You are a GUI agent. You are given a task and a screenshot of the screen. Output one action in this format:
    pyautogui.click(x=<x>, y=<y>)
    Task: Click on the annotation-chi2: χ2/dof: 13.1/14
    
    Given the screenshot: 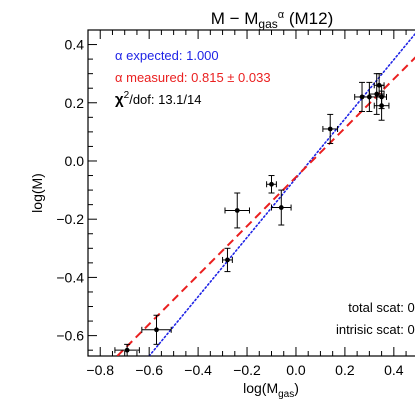 What is the action you would take?
    pyautogui.click(x=158, y=99)
    